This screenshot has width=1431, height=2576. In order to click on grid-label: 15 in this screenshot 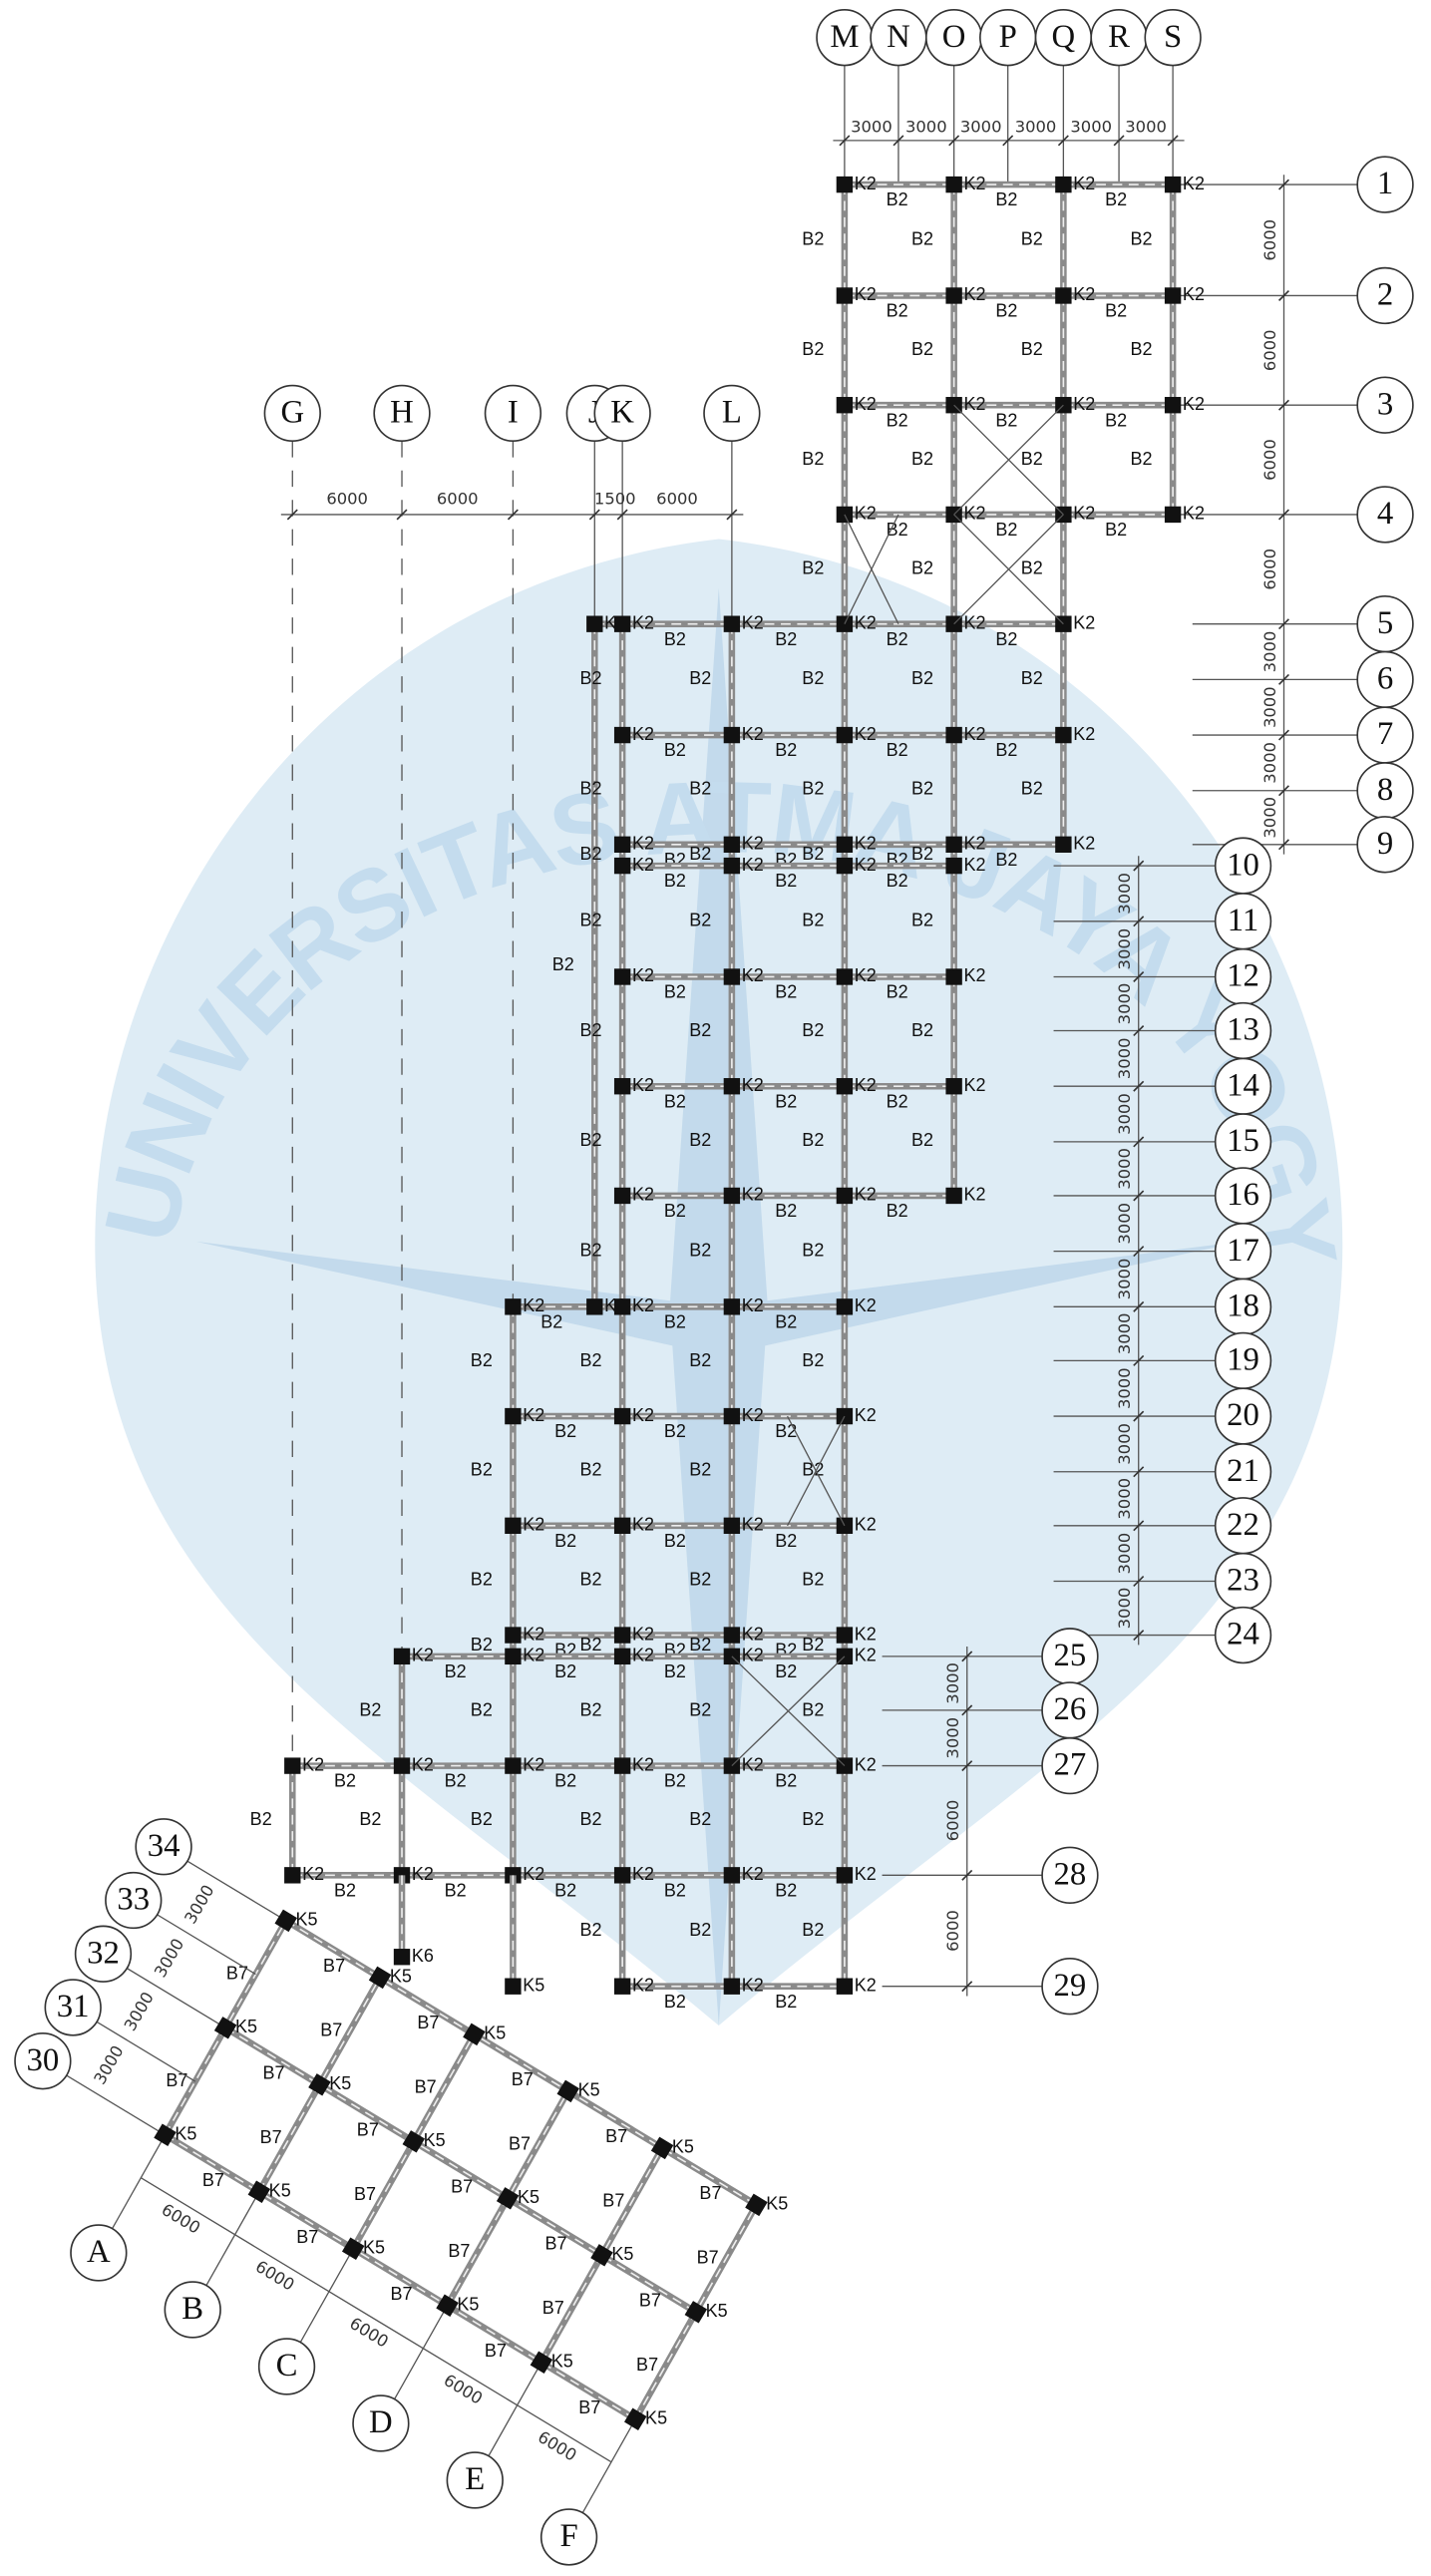, I will do `click(1243, 1141)`.